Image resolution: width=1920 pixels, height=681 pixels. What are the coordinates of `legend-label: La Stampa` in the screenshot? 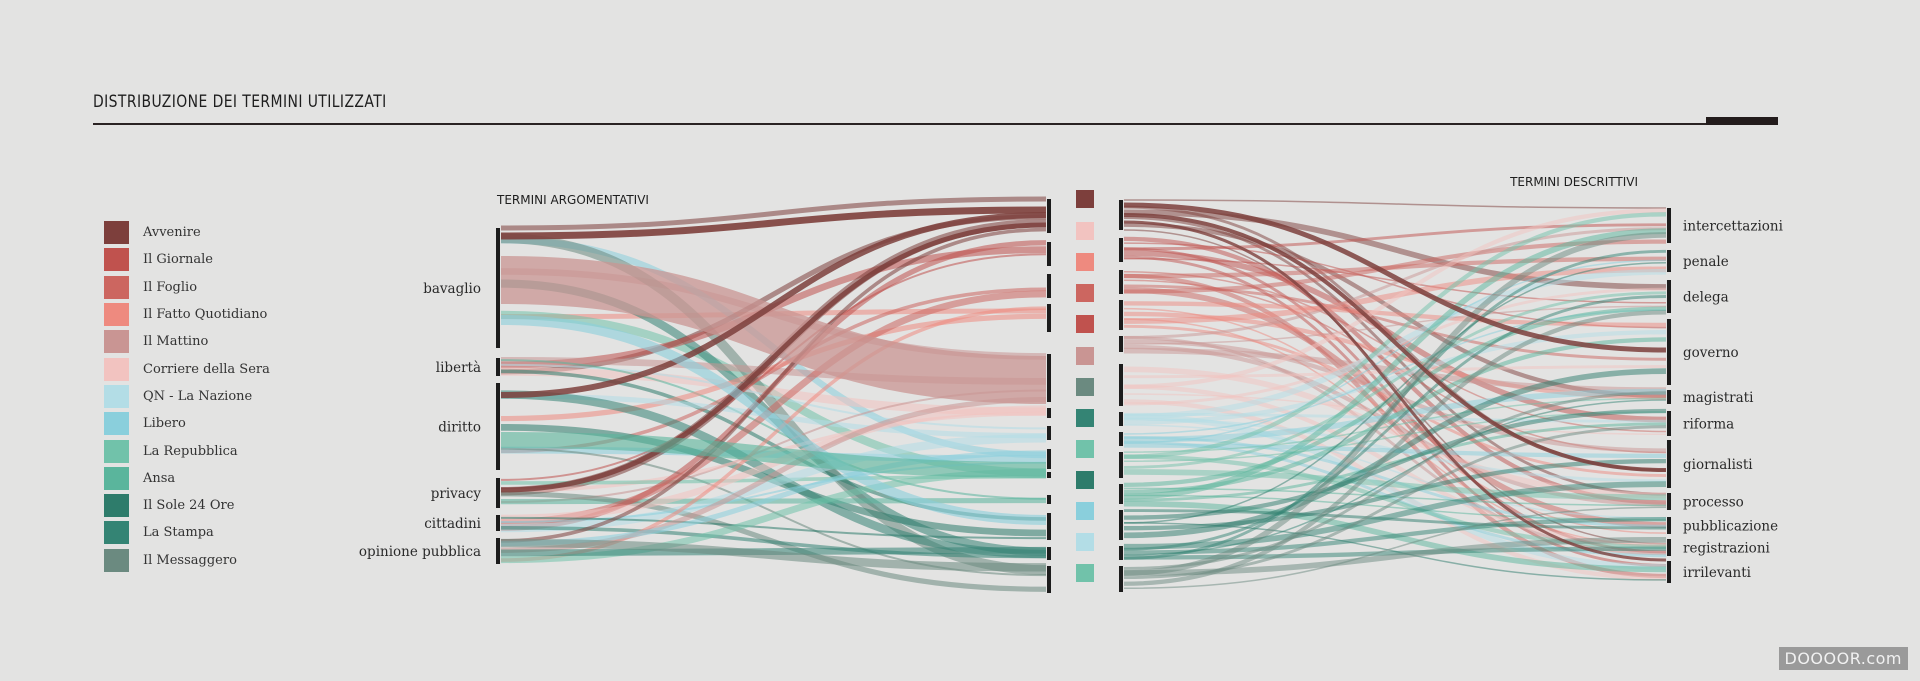 It's located at (178, 533).